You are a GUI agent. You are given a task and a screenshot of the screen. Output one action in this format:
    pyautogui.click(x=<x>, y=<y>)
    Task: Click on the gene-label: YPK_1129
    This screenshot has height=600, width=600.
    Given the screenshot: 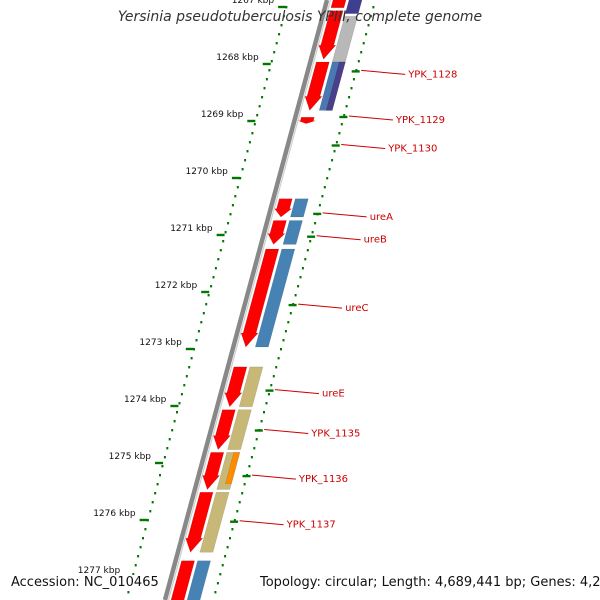 What is the action you would take?
    pyautogui.click(x=420, y=120)
    